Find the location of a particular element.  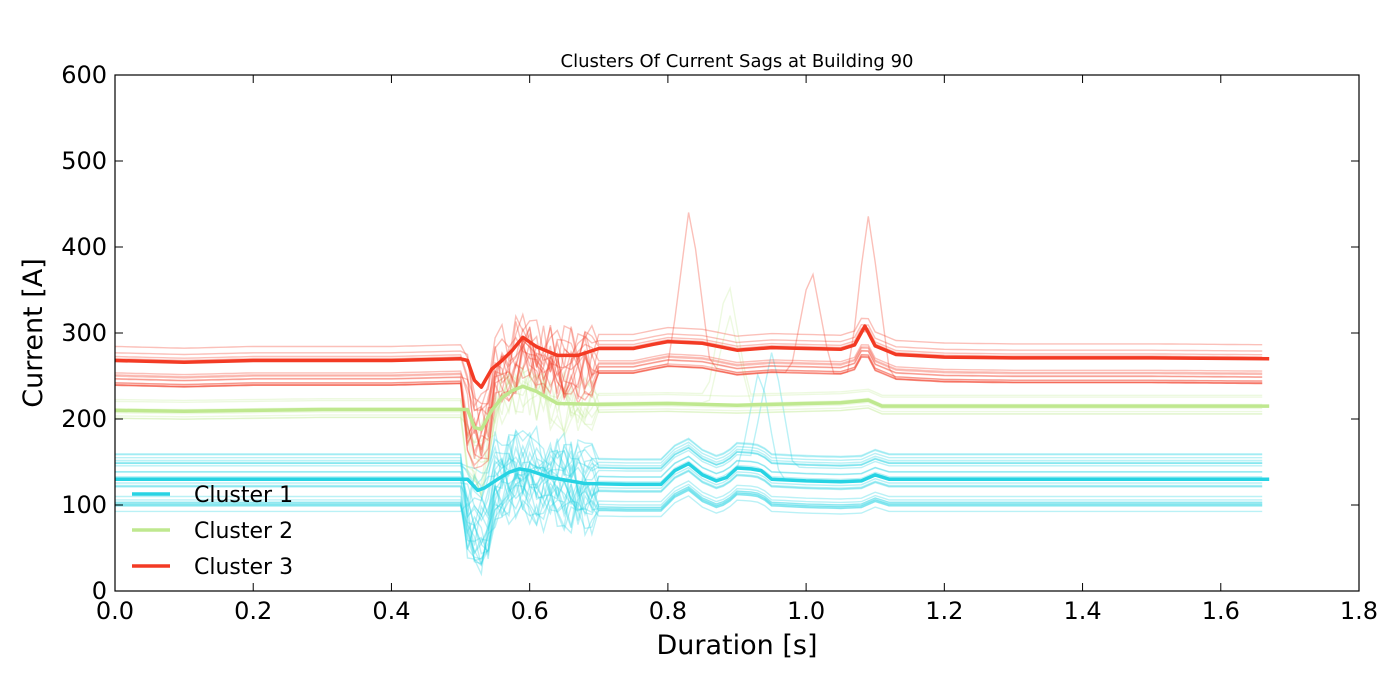

x-tick-label: 0.6 is located at coordinates (530, 611).